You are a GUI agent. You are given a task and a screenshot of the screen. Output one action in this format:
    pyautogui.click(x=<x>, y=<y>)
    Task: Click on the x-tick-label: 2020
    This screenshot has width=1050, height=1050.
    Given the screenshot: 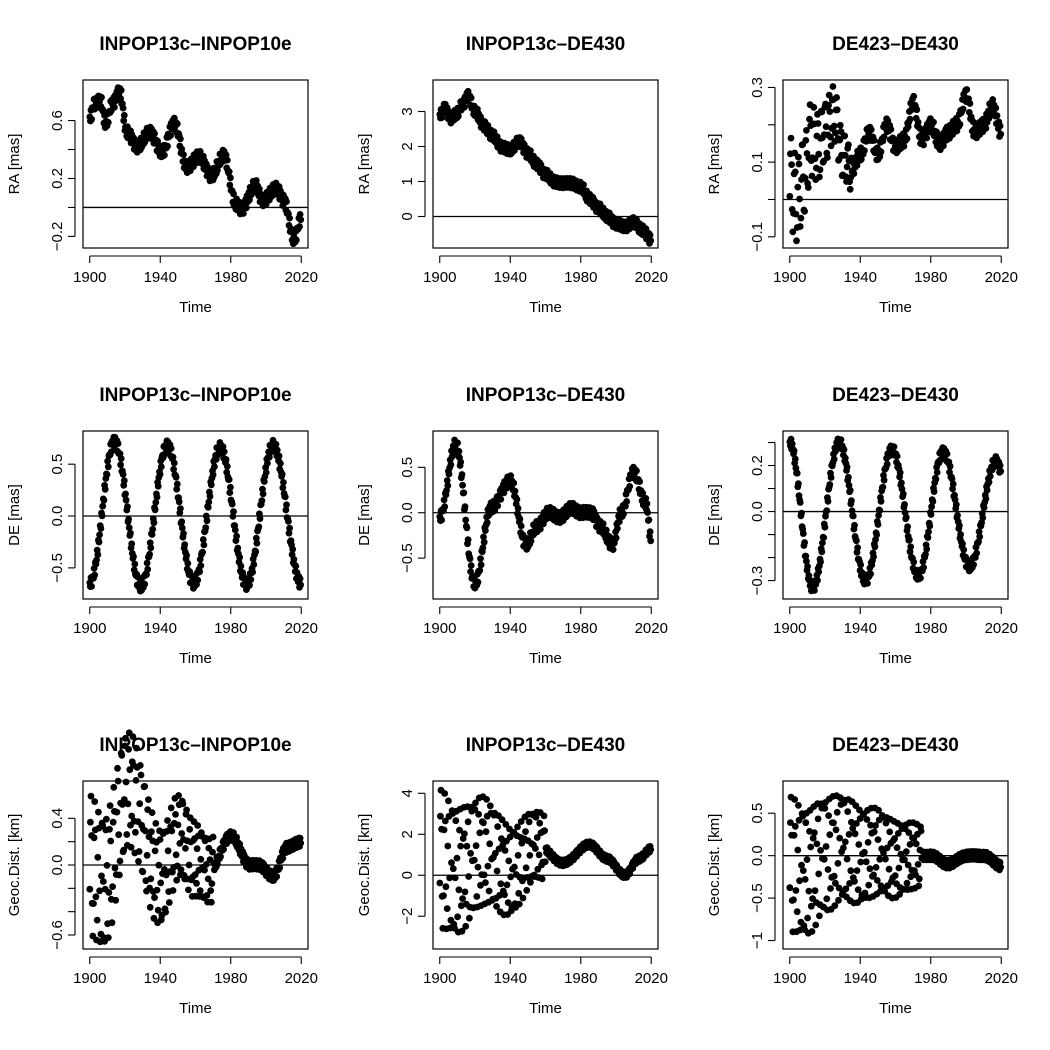 What is the action you would take?
    pyautogui.click(x=651, y=277)
    